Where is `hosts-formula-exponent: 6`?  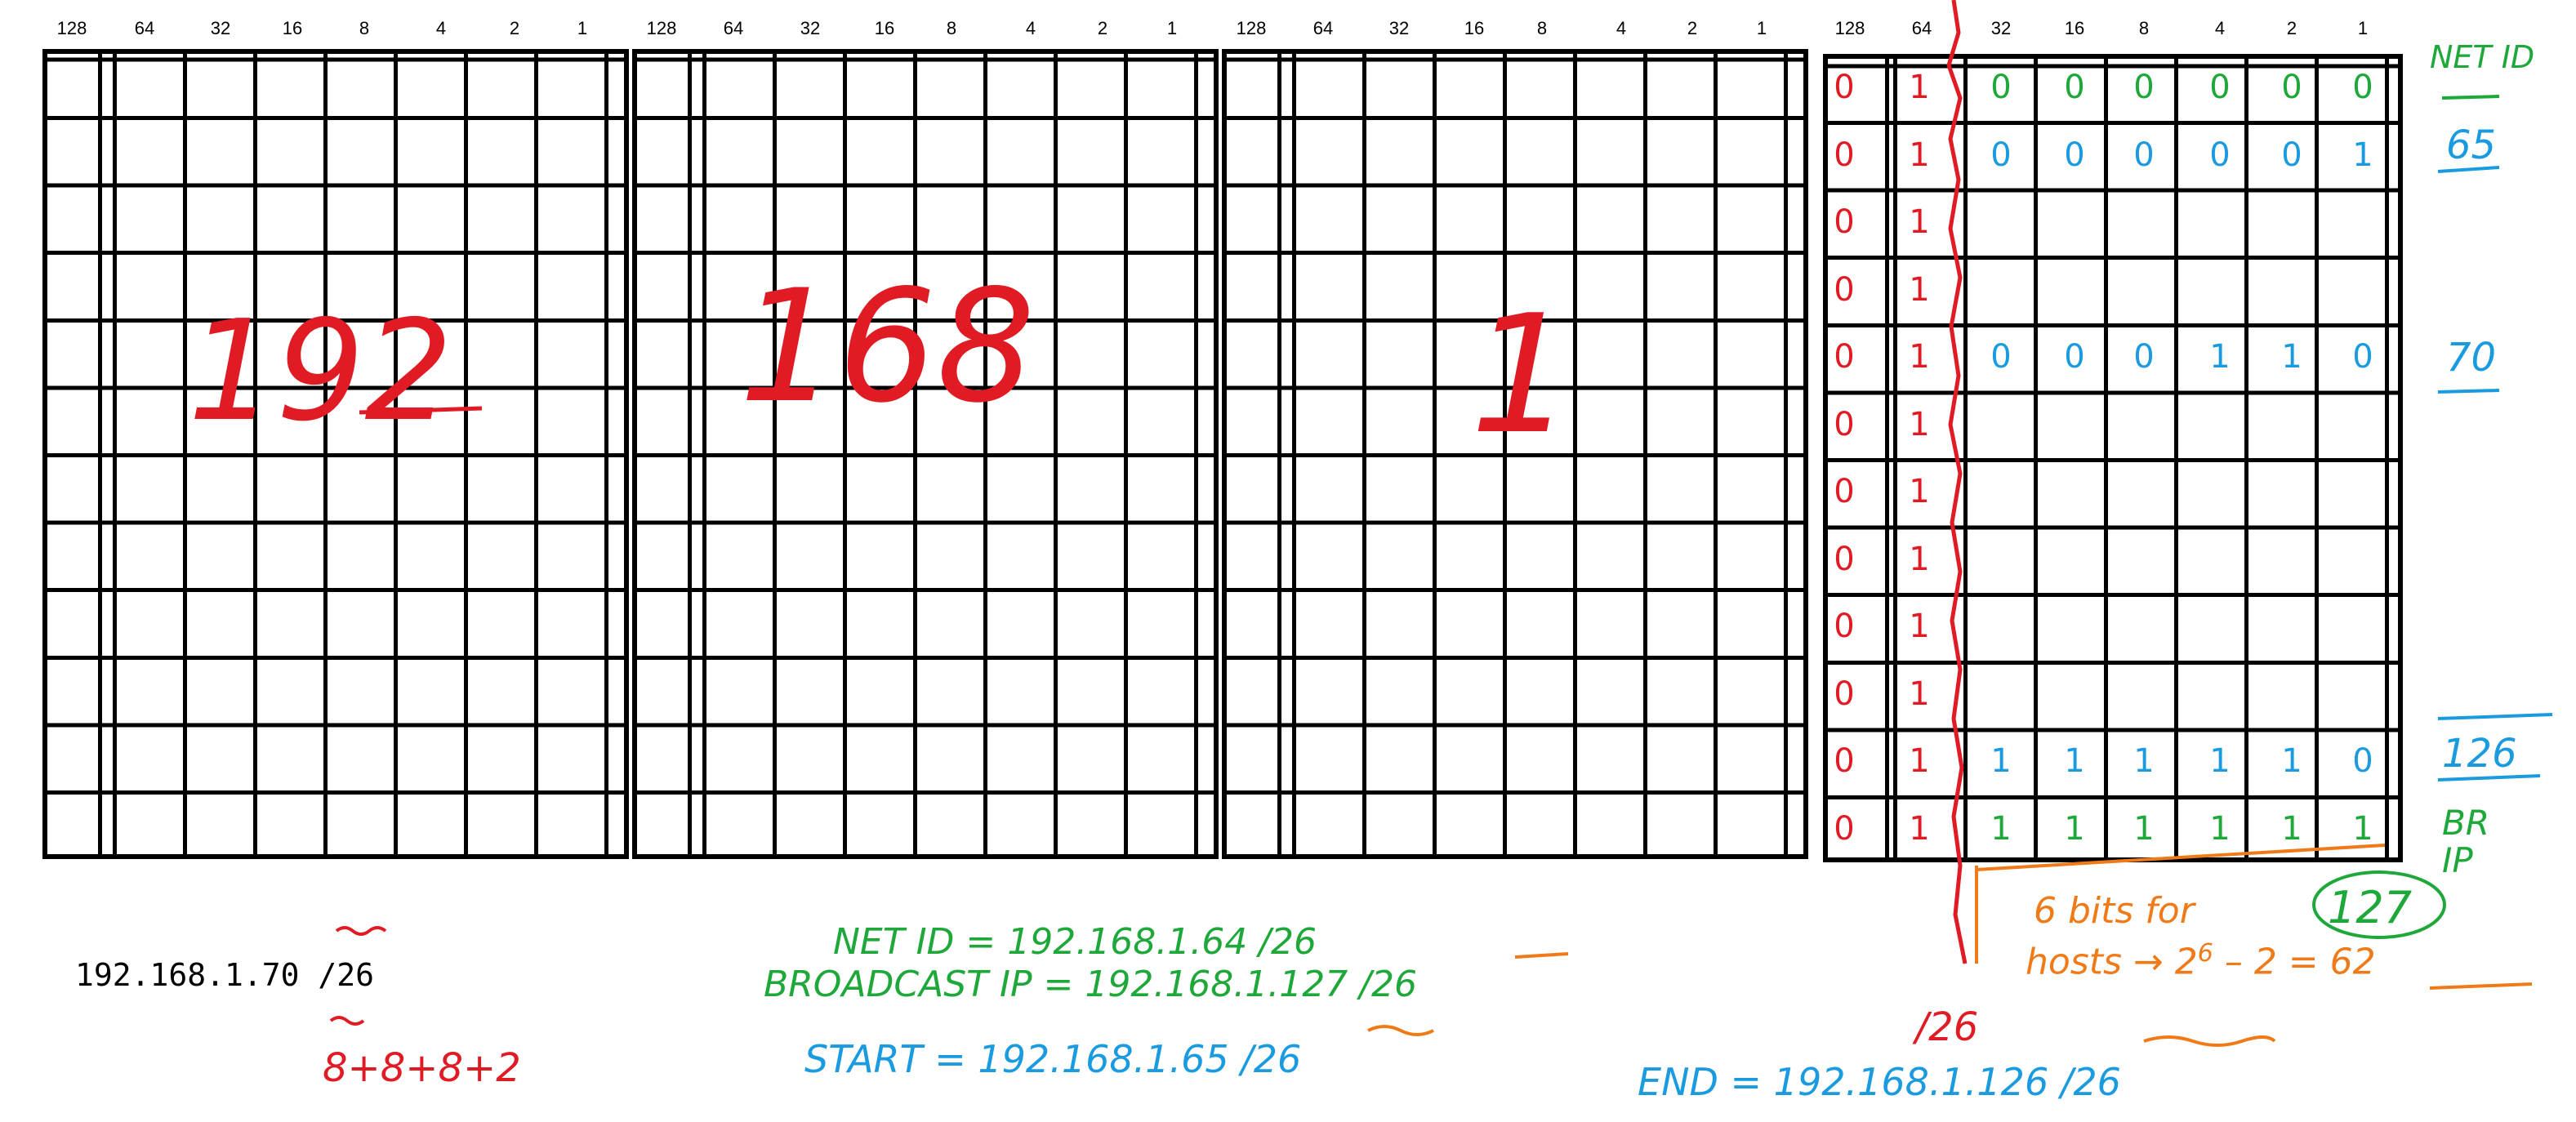 hosts-formula-exponent: 6 is located at coordinates (2205, 954).